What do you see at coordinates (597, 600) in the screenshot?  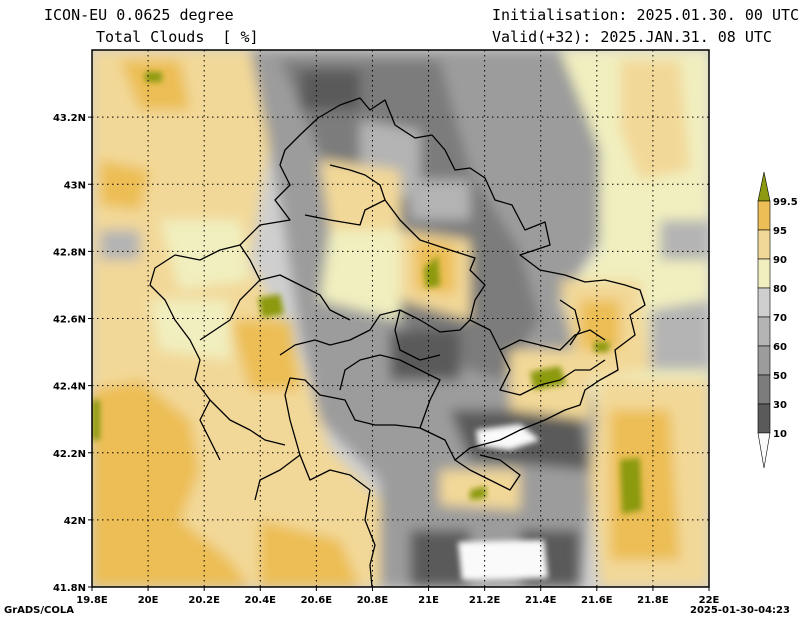 I see `lon-tick-label: 21.6E` at bounding box center [597, 600].